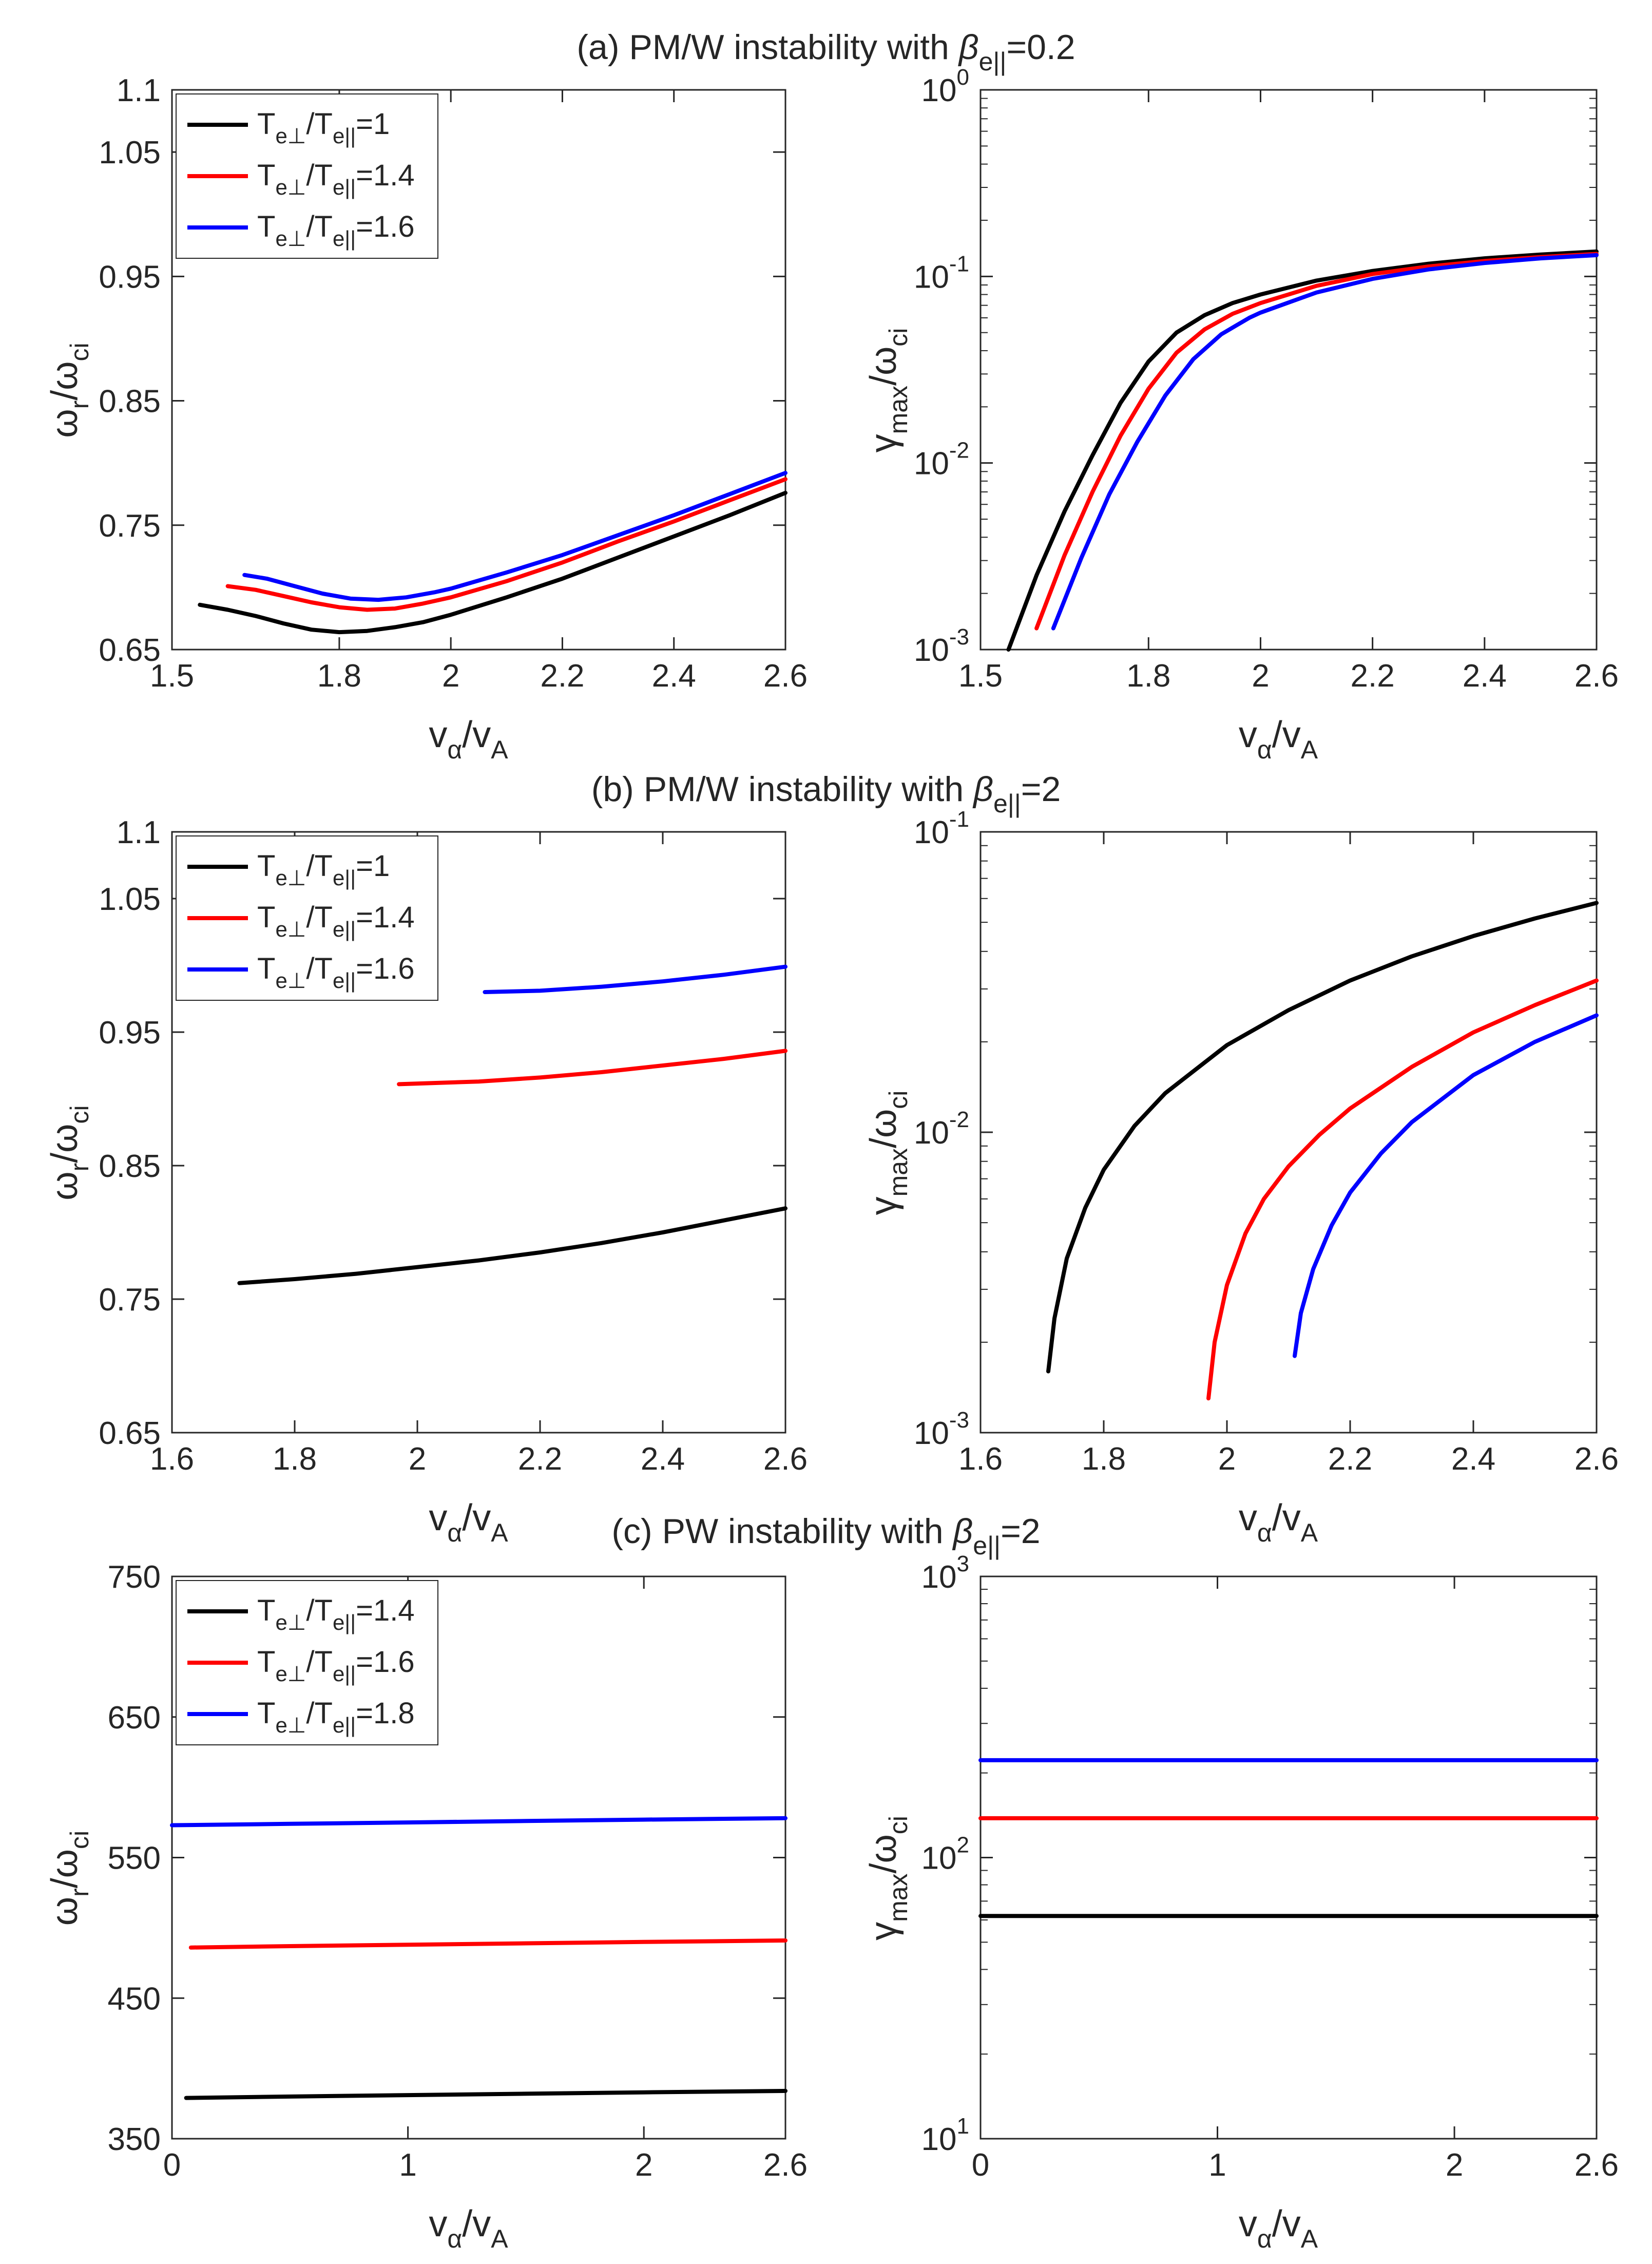  Describe the element at coordinates (945, 2135) in the screenshot. I see `y-tick-label: 10¹` at that location.